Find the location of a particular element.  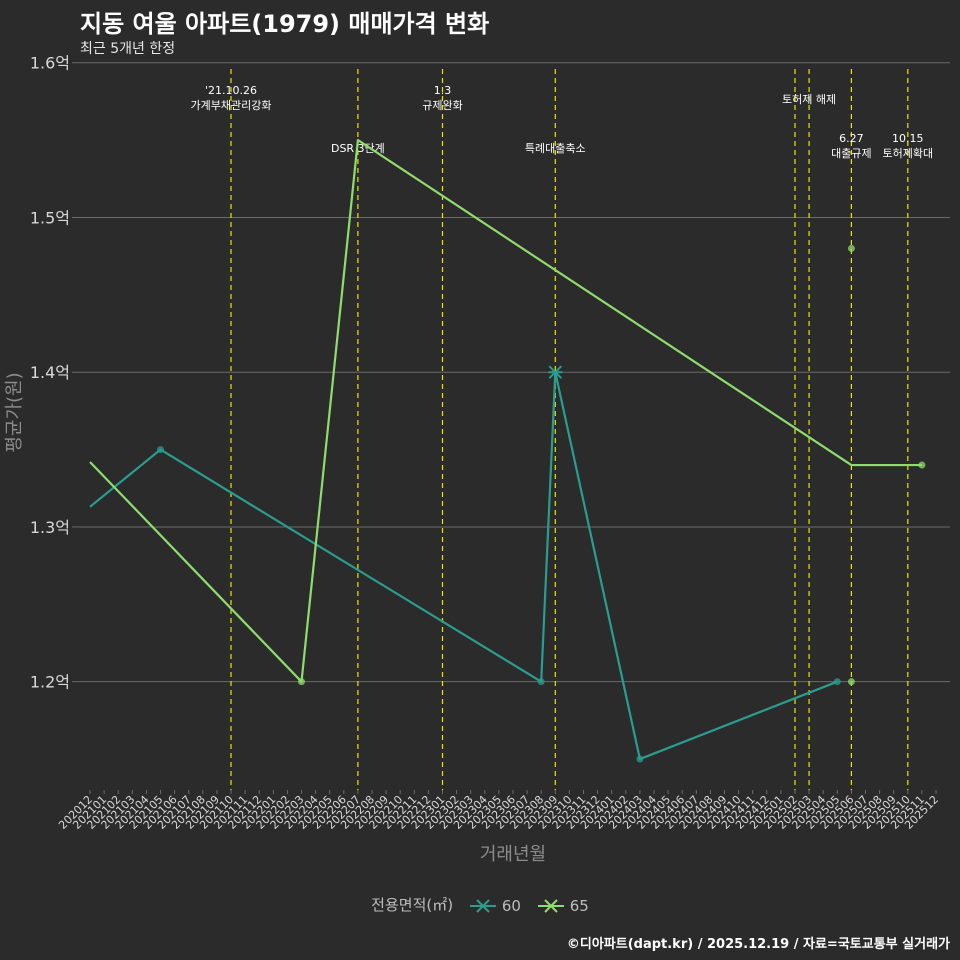

legend-item-65: 65 is located at coordinates (562, 905).